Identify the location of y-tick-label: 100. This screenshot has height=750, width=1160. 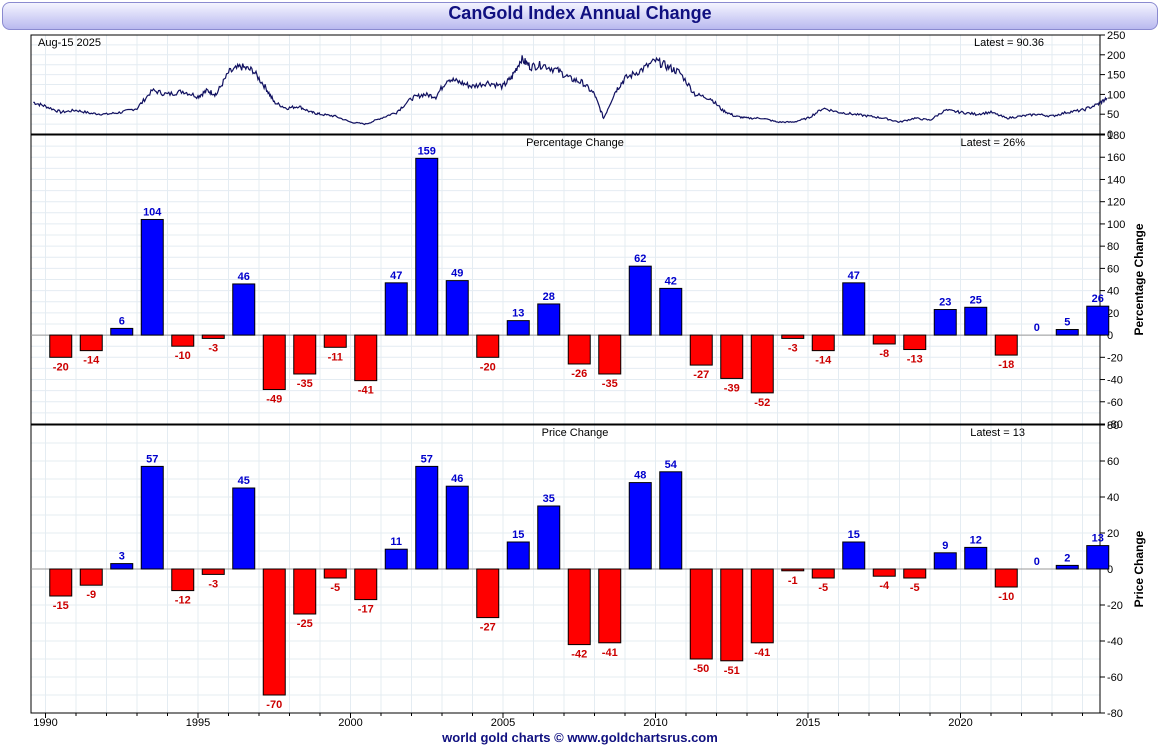
(1116, 225).